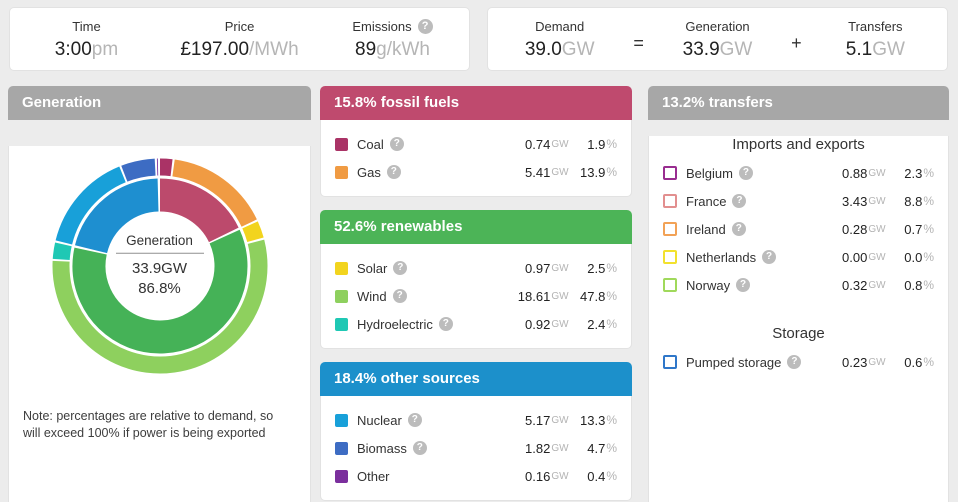 Image resolution: width=958 pixels, height=502 pixels. I want to click on gas-gw-value: 5.41, so click(538, 172).